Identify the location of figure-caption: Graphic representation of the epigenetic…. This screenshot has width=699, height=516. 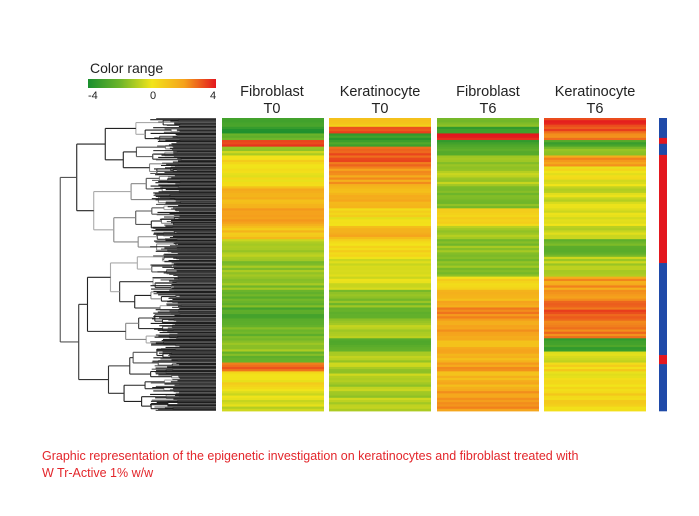
(310, 465).